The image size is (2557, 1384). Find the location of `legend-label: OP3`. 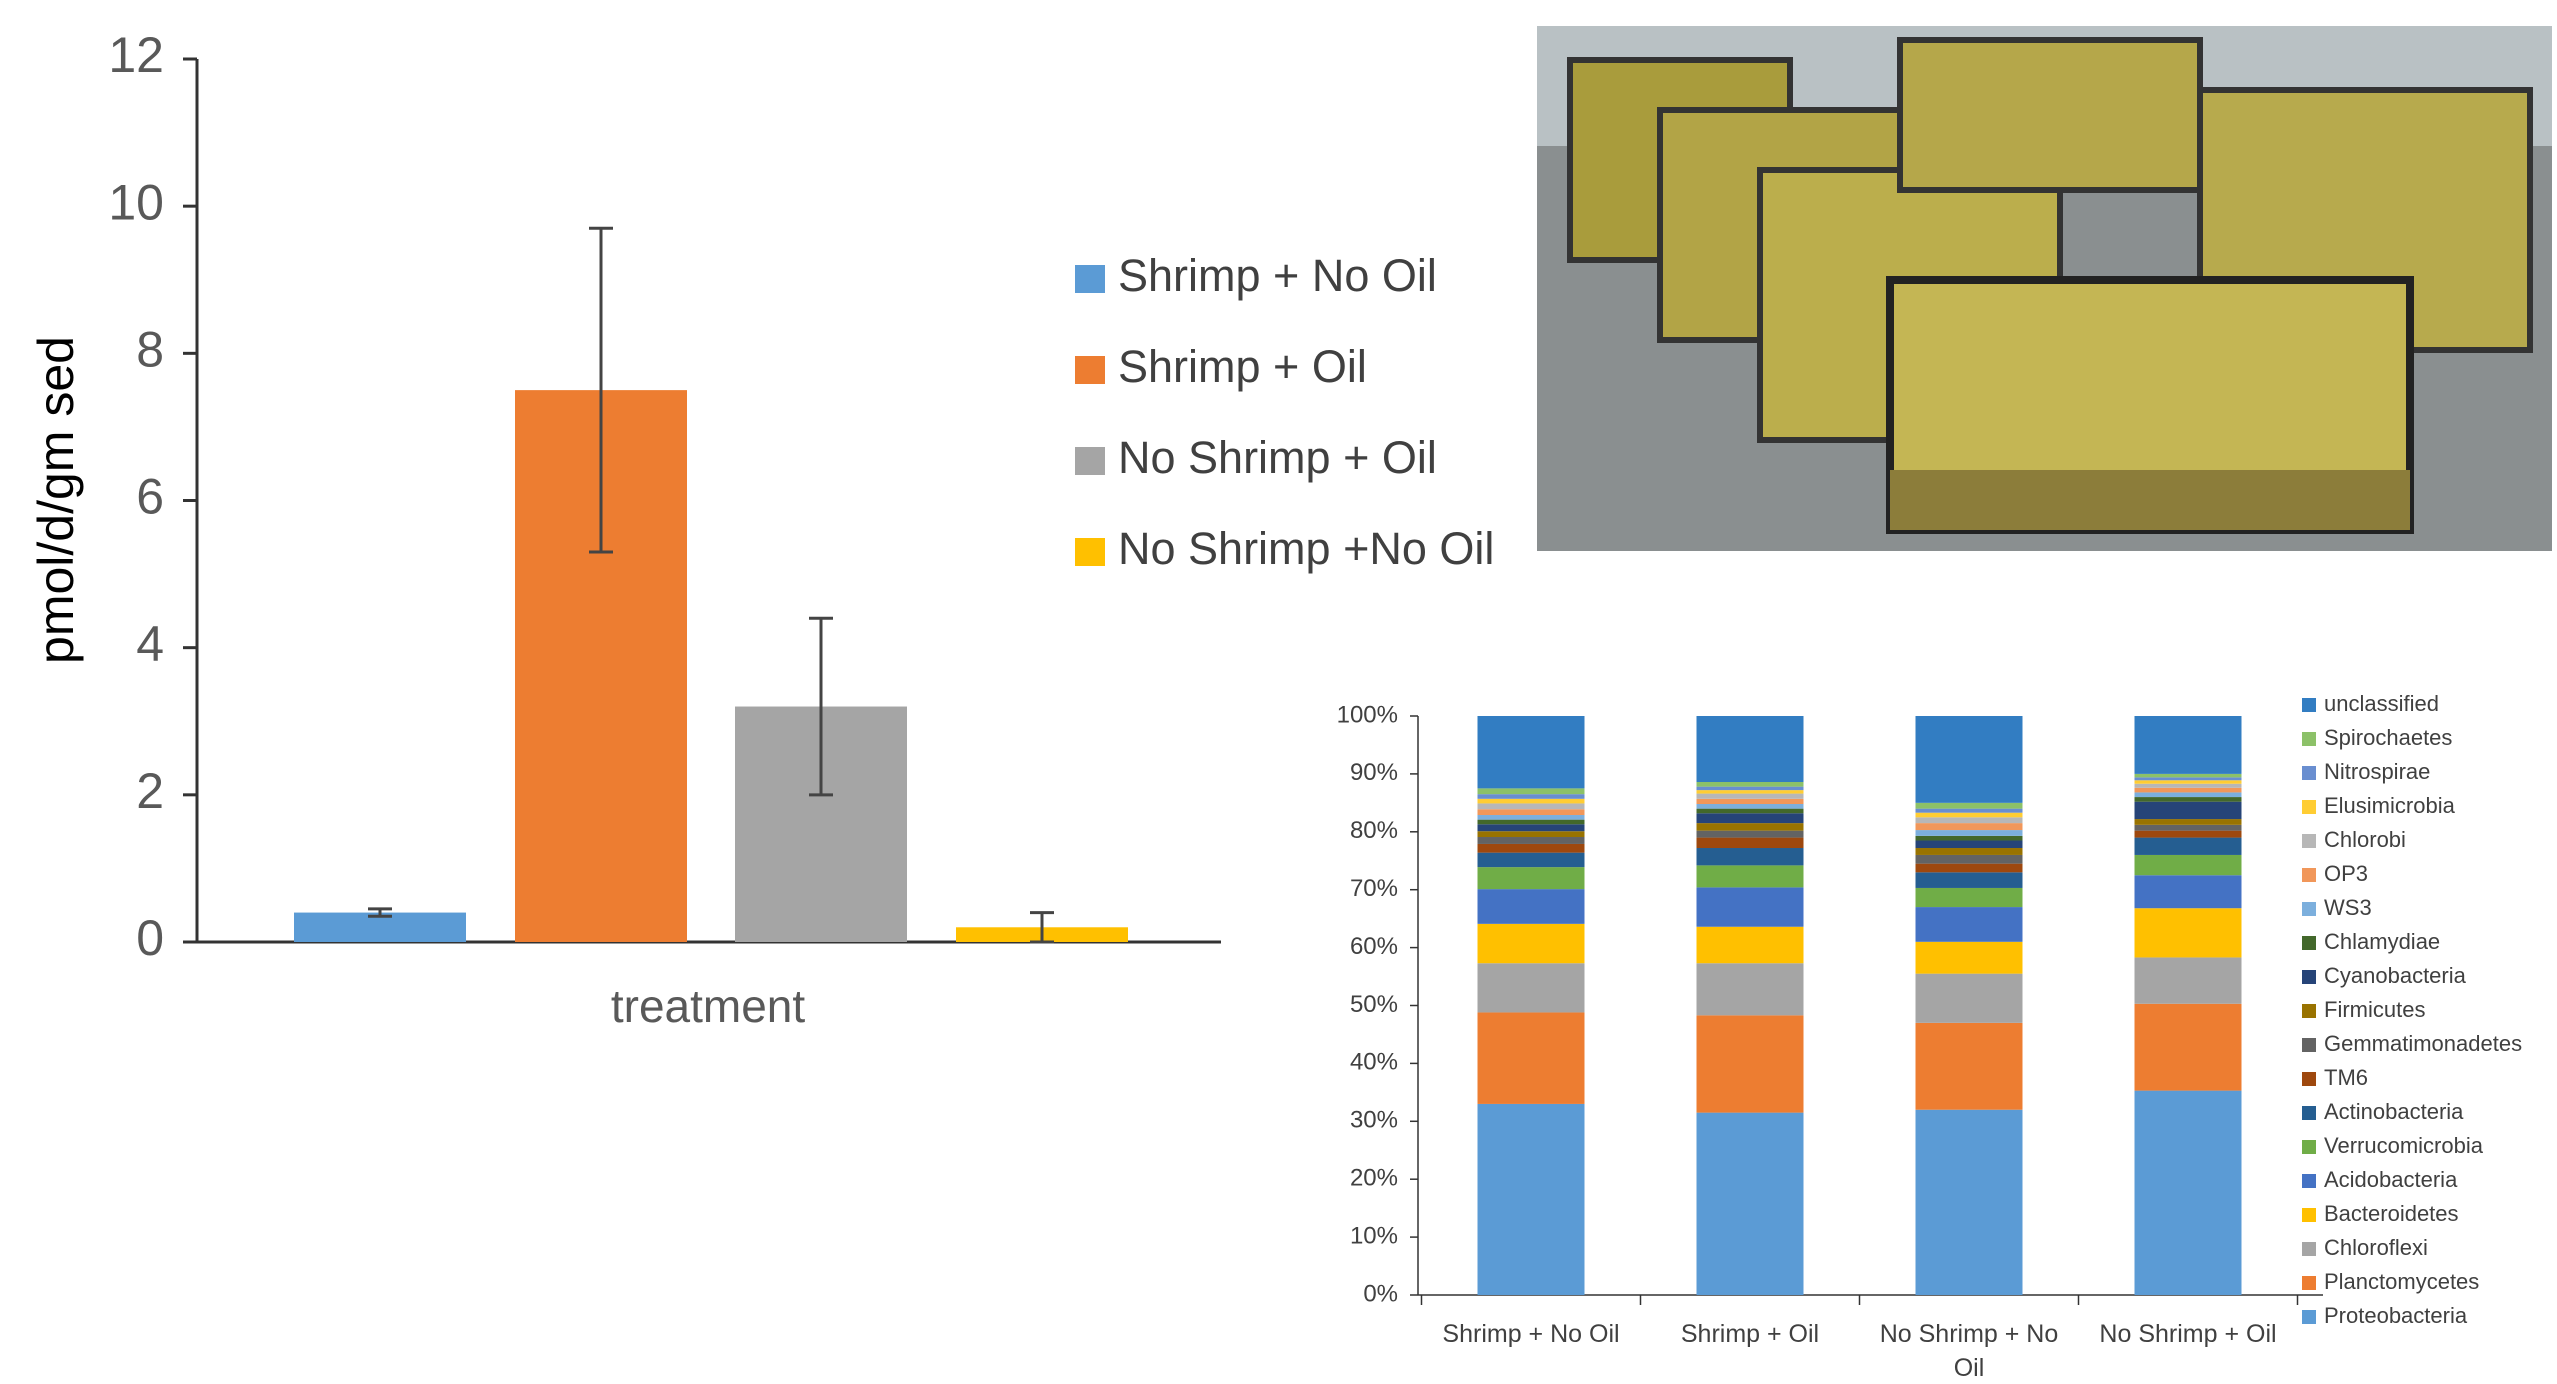

legend-label: OP3 is located at coordinates (2346, 873).